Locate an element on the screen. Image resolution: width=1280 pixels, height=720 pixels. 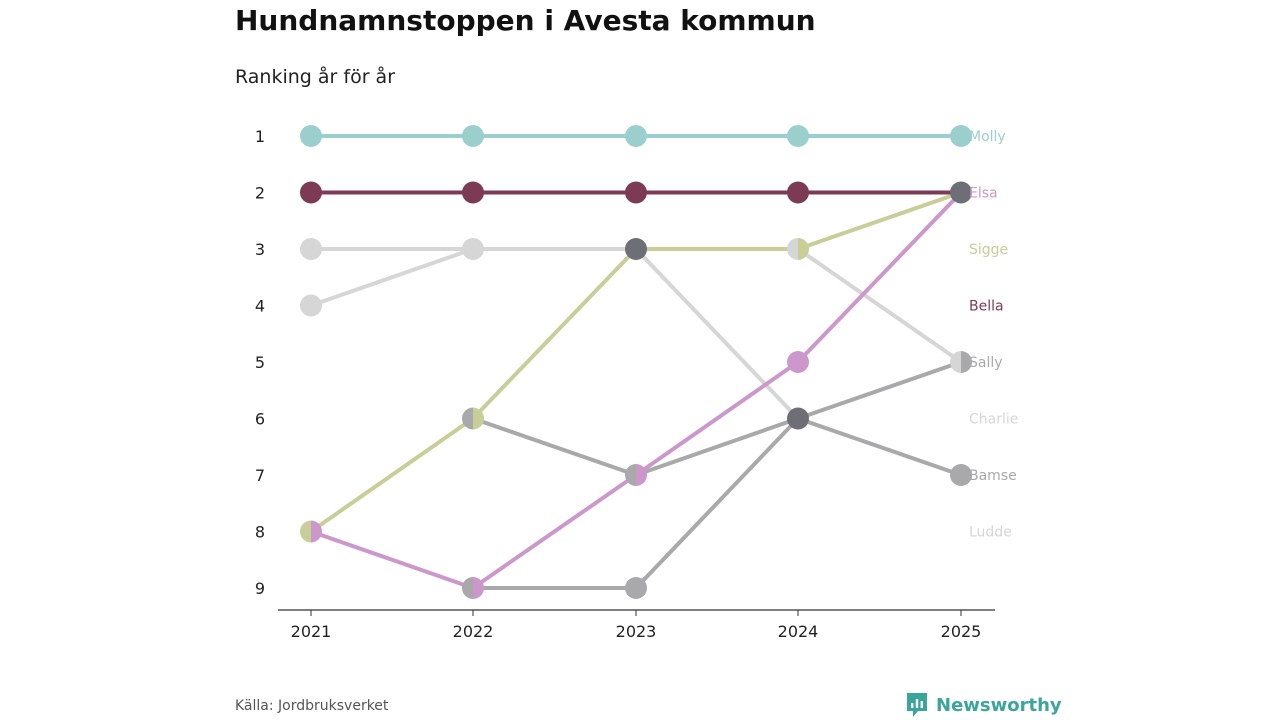
x-tick-label: 2023 is located at coordinates (636, 631).